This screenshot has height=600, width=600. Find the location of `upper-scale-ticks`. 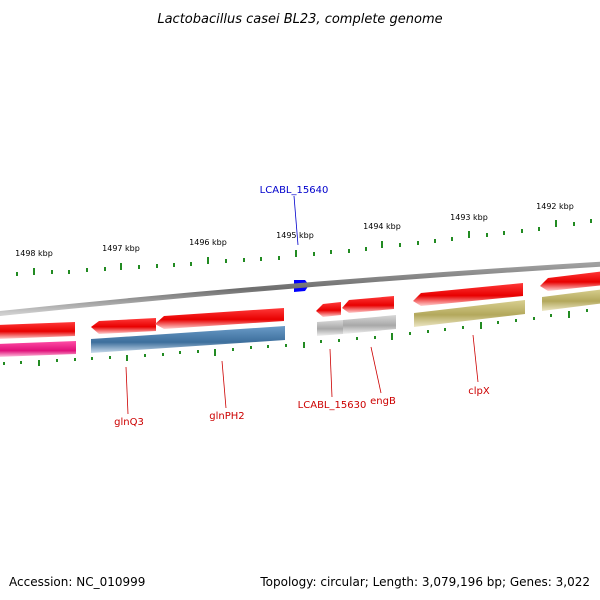

upper-scale-ticks is located at coordinates (304, 247).